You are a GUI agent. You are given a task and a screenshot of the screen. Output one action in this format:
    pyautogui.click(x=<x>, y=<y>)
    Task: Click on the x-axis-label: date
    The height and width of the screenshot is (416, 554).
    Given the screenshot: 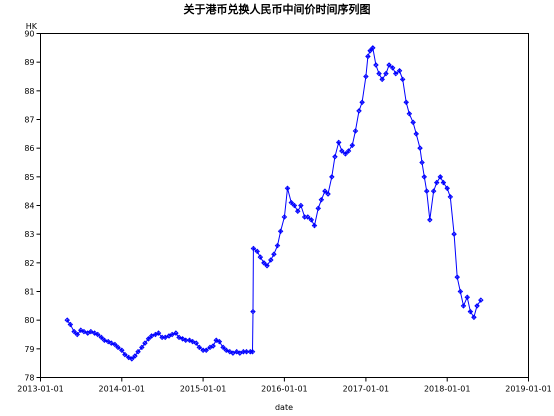 What is the action you would take?
    pyautogui.click(x=284, y=407)
    